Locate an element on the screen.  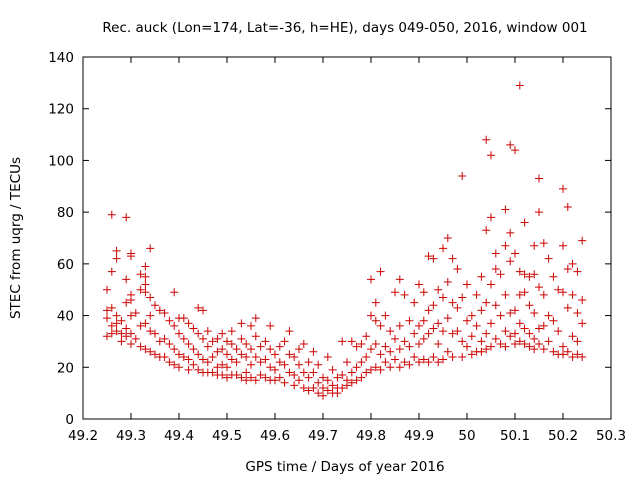
x-axis-label: GPS time / Days of year 2016 is located at coordinates (344, 467).